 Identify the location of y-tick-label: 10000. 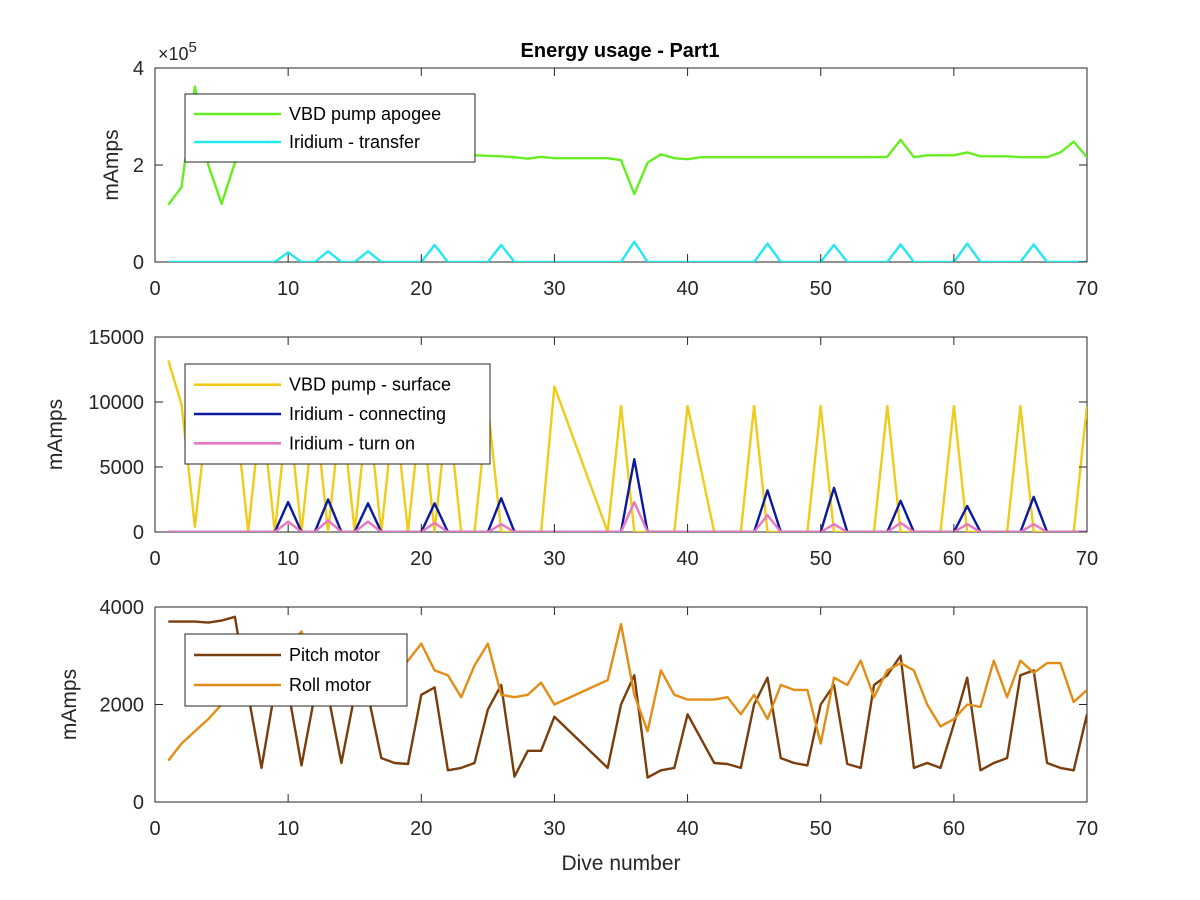
(116, 403).